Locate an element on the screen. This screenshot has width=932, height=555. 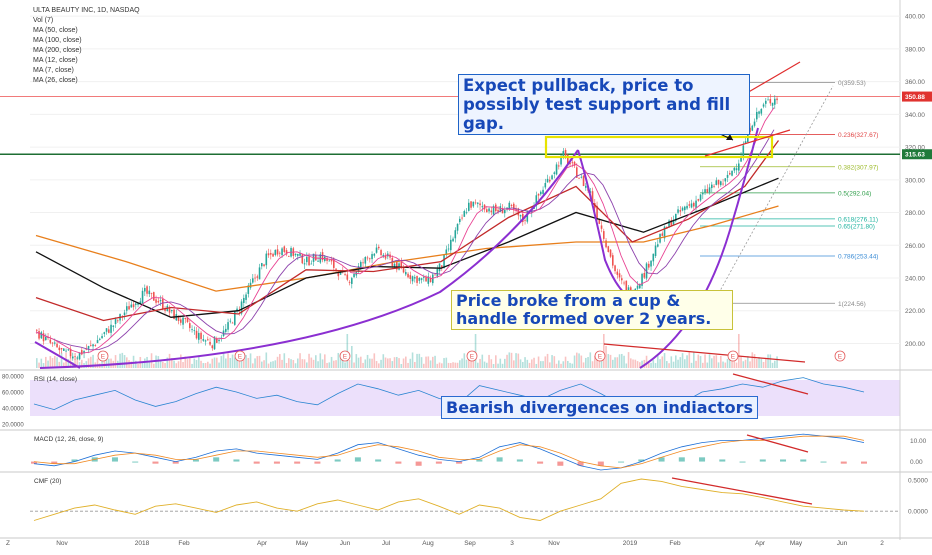
time-axis-label: 2 is located at coordinates (882, 543).